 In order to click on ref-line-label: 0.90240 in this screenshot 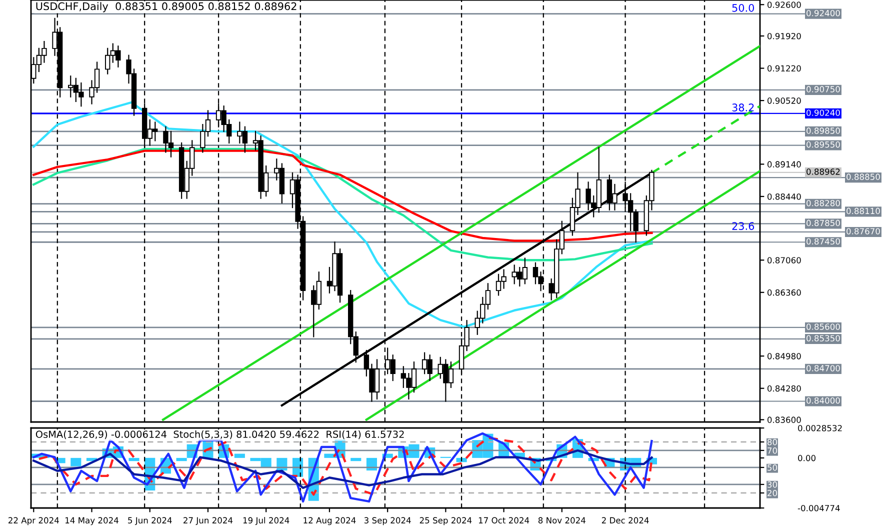, I will do `click(823, 113)`.